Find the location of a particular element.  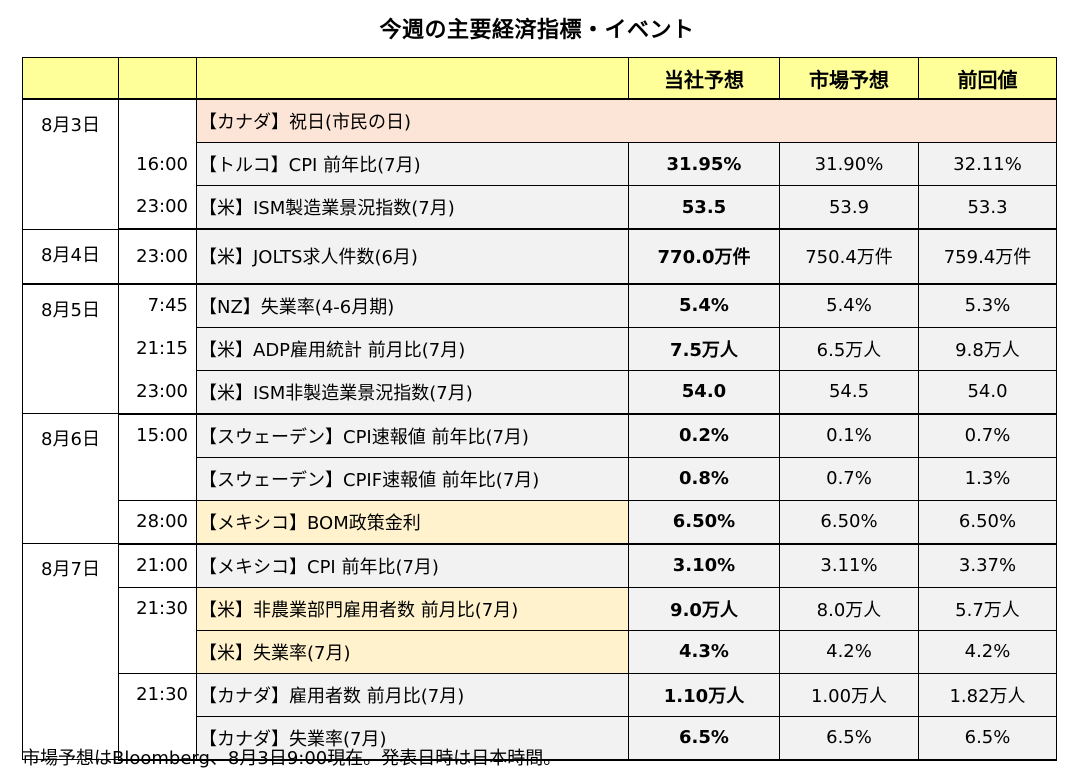

row-event: 【スウェーデン】CPI速報値 前年比(7月) is located at coordinates (412, 435).